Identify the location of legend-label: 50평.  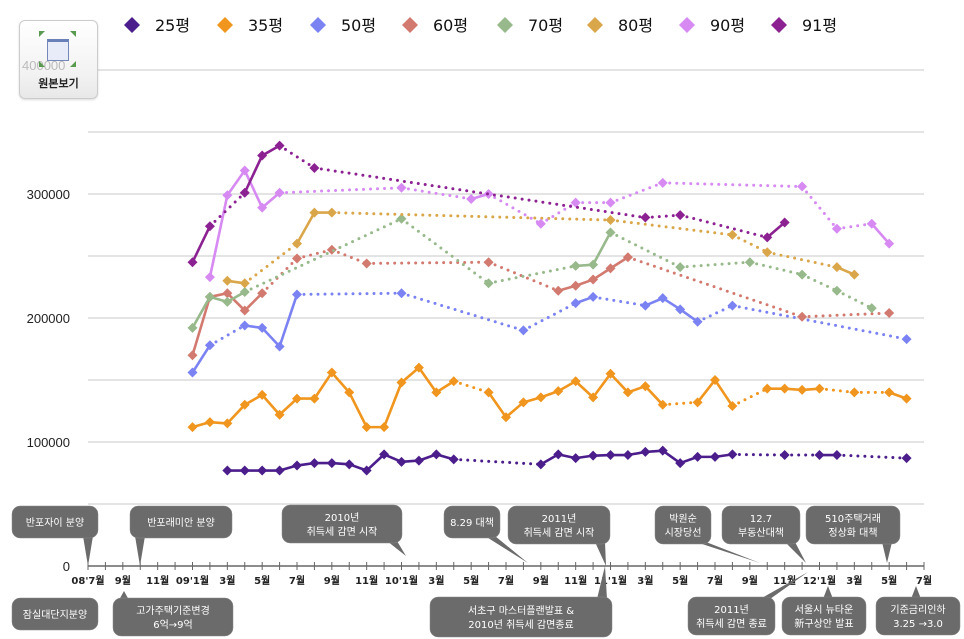
(358, 25).